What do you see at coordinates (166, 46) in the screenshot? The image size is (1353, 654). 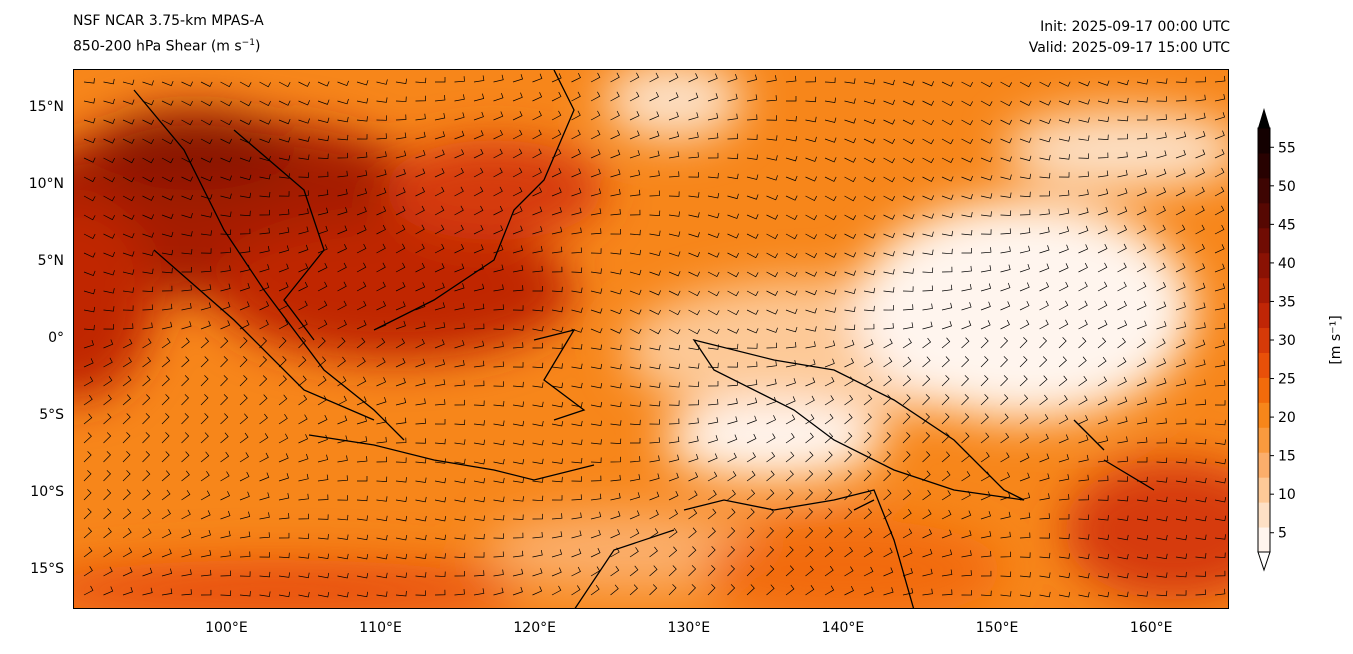 I see `field-title: 850-200 hPa Shear (m s−1)` at bounding box center [166, 46].